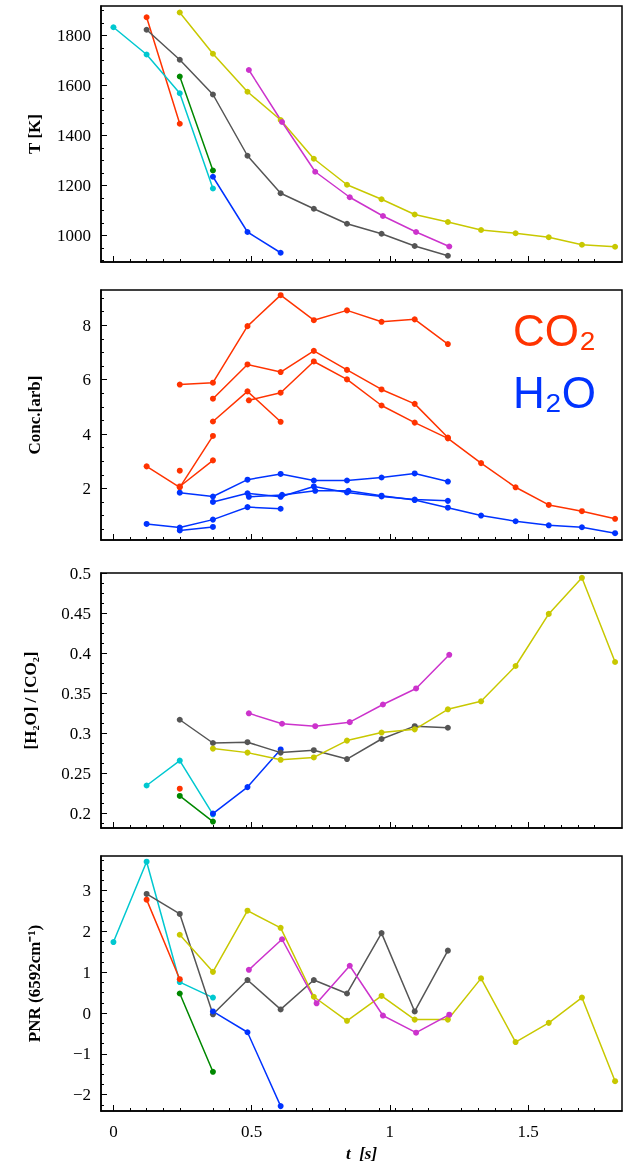 The height and width of the screenshot is (1168, 623). Describe the element at coordinates (86, 380) in the screenshot. I see `y-tick-label: 6` at that location.